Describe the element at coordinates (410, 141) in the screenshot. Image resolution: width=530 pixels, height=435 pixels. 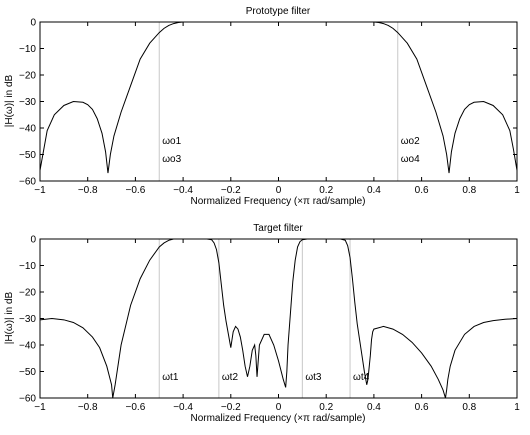
I see `marker-annotation: ωo2` at that location.